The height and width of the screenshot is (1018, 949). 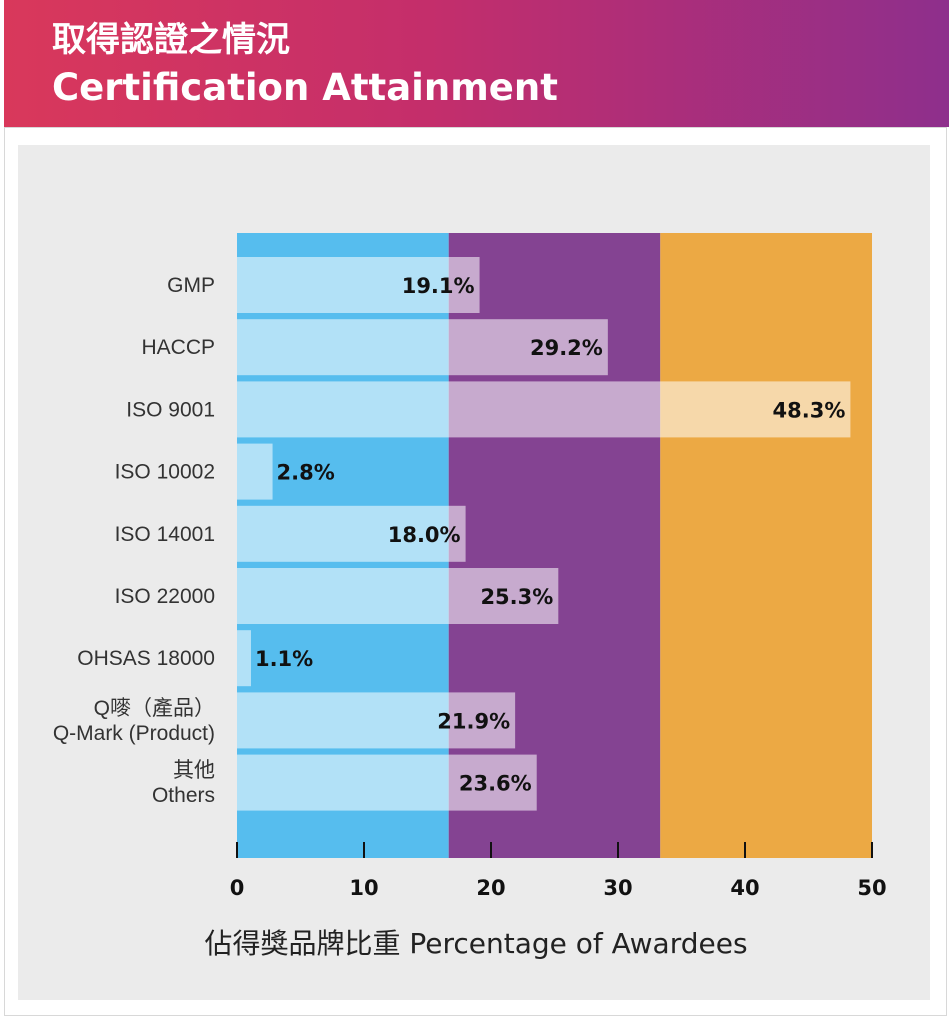 I want to click on category-label-8-line-1: Others, so click(x=183, y=795).